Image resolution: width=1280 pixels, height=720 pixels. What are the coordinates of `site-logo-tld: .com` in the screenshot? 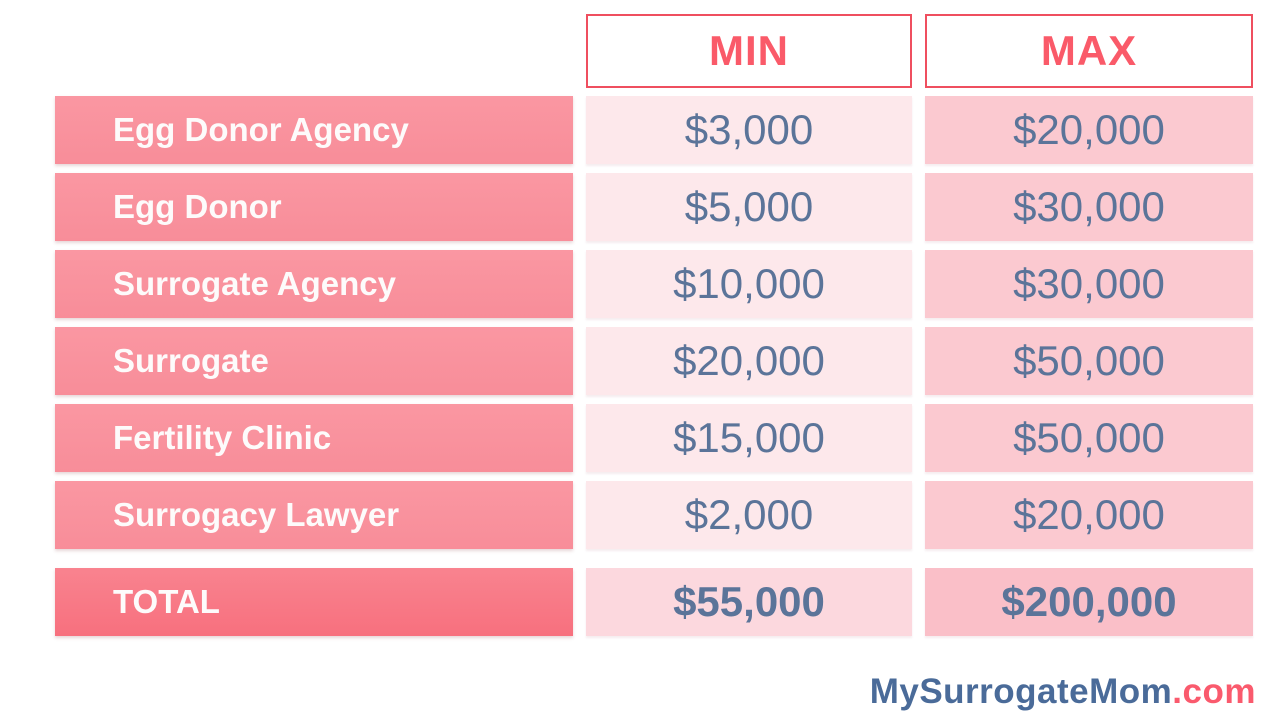 It's located at (1214, 691).